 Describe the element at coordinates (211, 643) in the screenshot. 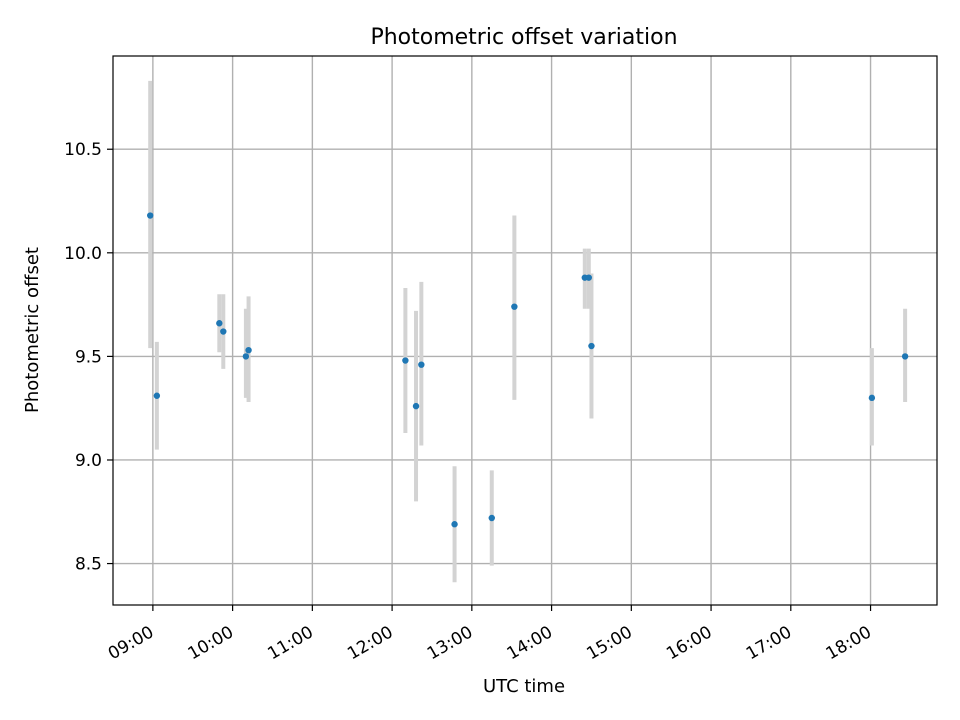

I see `x-tick-label-1: 10:00` at that location.